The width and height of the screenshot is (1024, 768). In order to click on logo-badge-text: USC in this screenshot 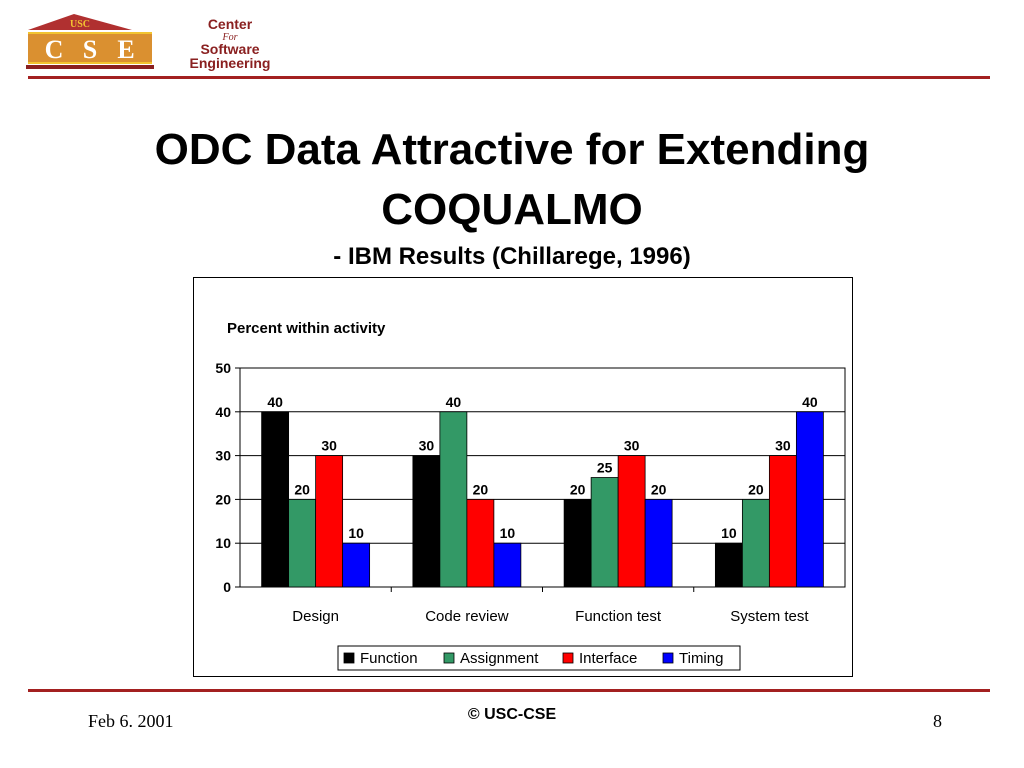, I will do `click(80, 24)`.